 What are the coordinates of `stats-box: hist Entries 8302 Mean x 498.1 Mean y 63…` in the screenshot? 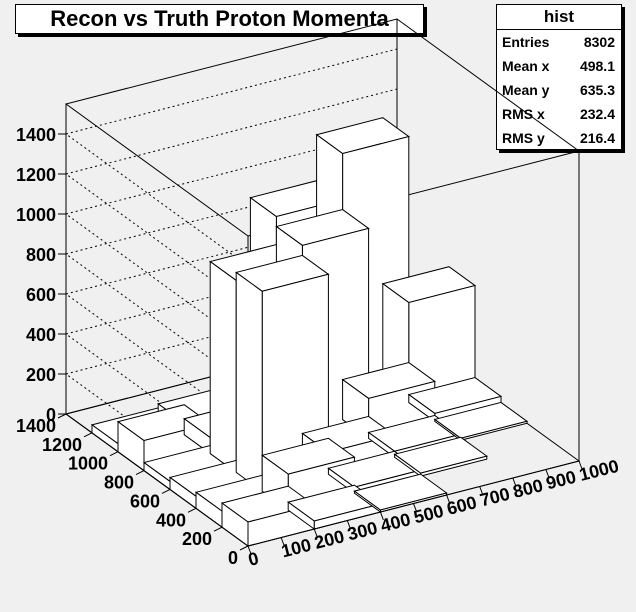 It's located at (559, 77).